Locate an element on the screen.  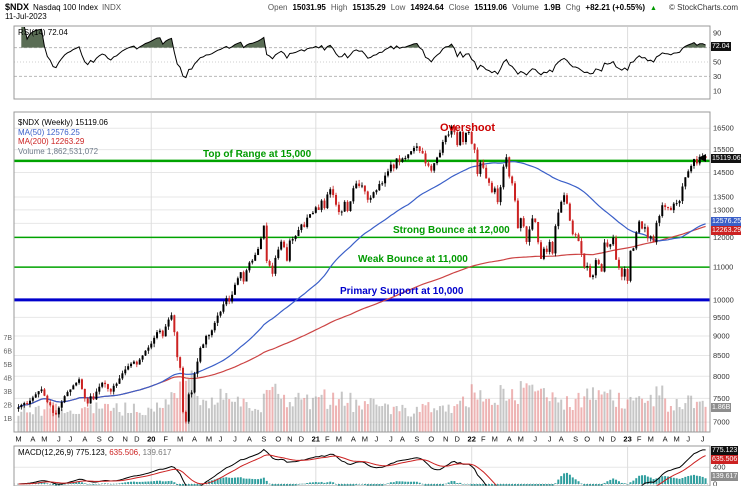
close-value-box: 15119.06 is located at coordinates (726, 158).